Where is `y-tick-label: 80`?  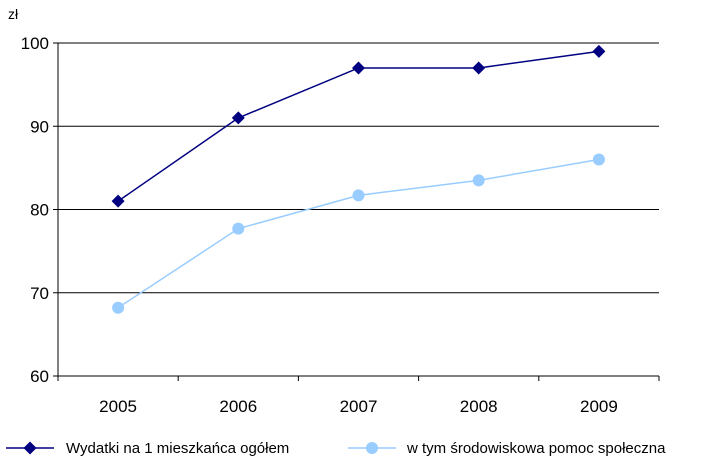 y-tick-label: 80 is located at coordinates (39, 210).